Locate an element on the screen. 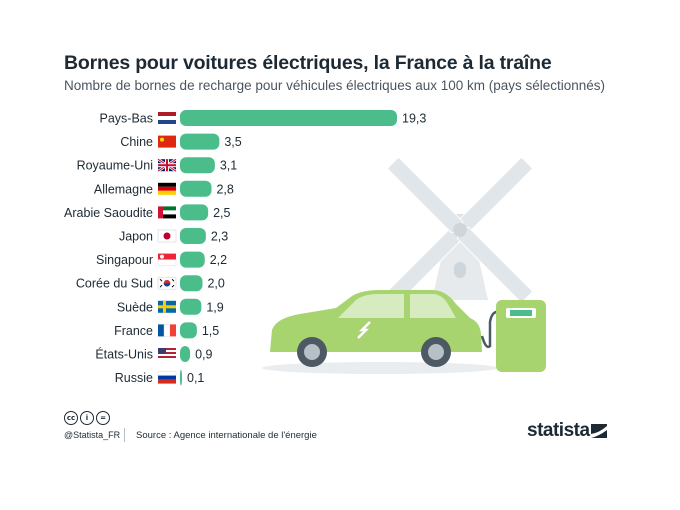 This screenshot has height=510, width=680. flag-united-kingdom-icon is located at coordinates (167, 165).